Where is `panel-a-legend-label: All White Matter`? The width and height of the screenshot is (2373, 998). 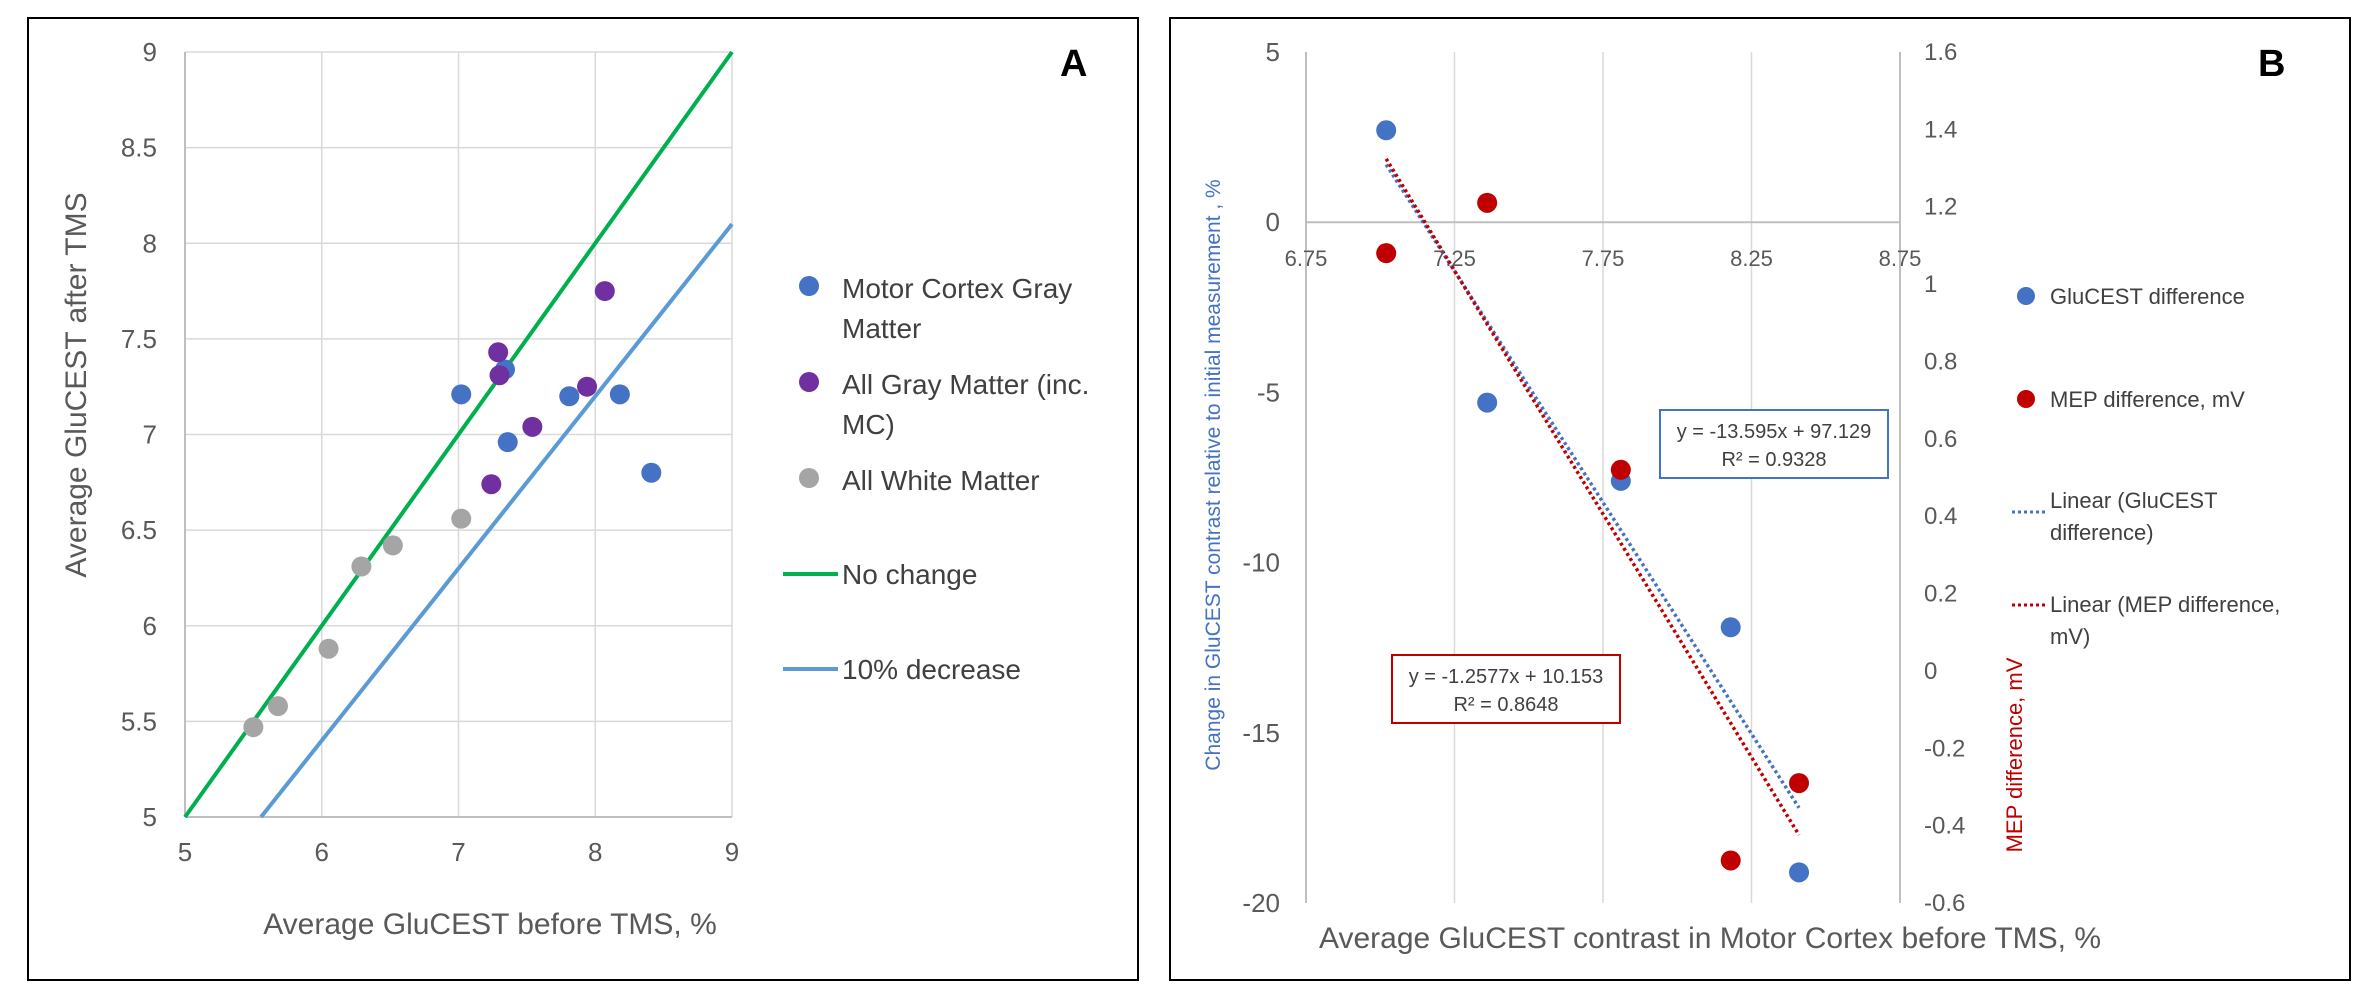 panel-a-legend-label: All White Matter is located at coordinates (941, 480).